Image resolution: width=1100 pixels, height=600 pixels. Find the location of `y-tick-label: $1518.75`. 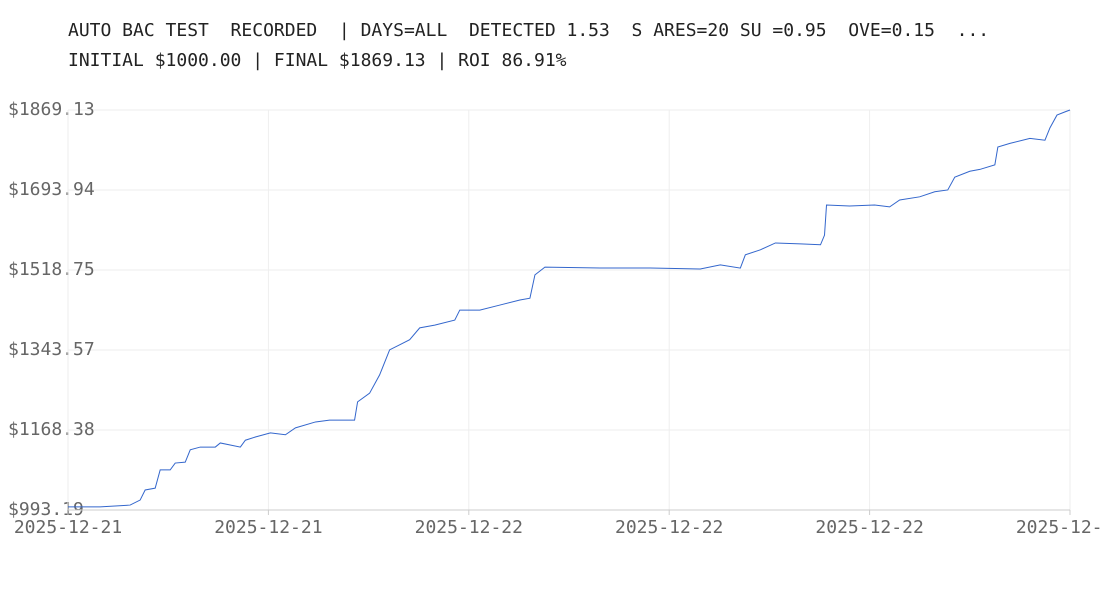

y-tick-label: $1518.75 is located at coordinates (51, 269).